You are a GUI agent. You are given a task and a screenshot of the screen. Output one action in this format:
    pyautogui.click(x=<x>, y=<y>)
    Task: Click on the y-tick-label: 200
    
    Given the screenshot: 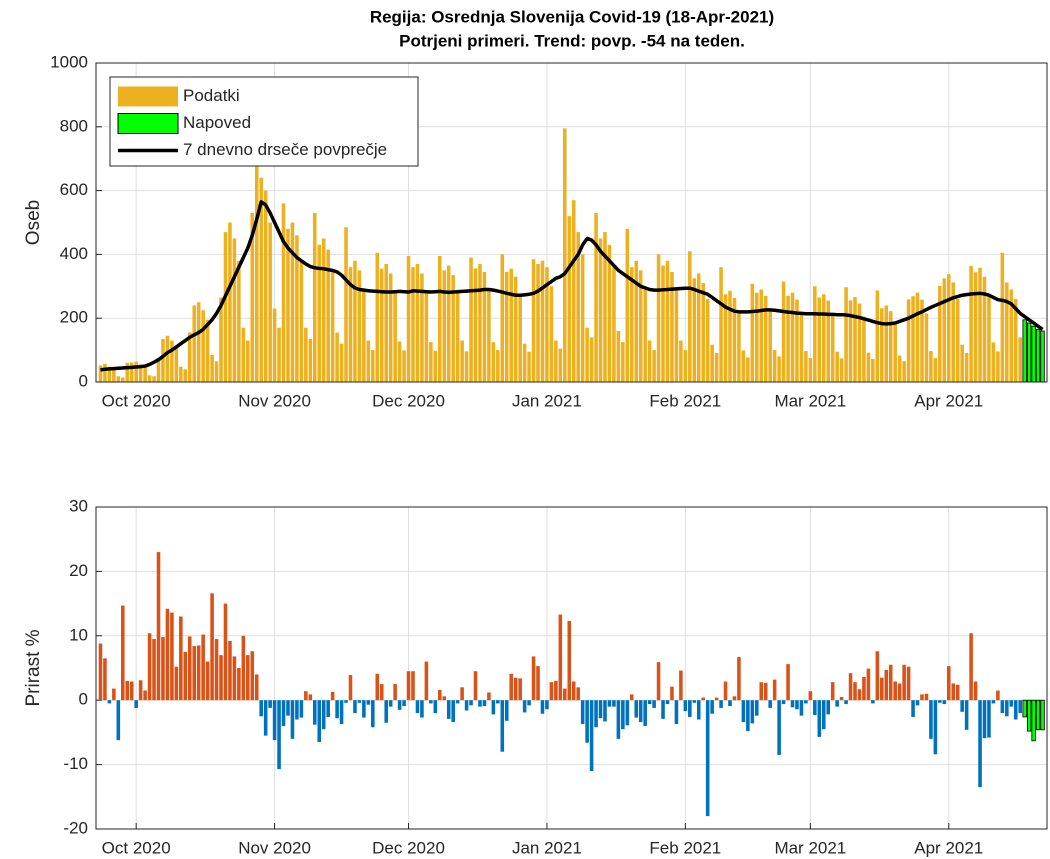 What is the action you would take?
    pyautogui.click(x=74, y=317)
    